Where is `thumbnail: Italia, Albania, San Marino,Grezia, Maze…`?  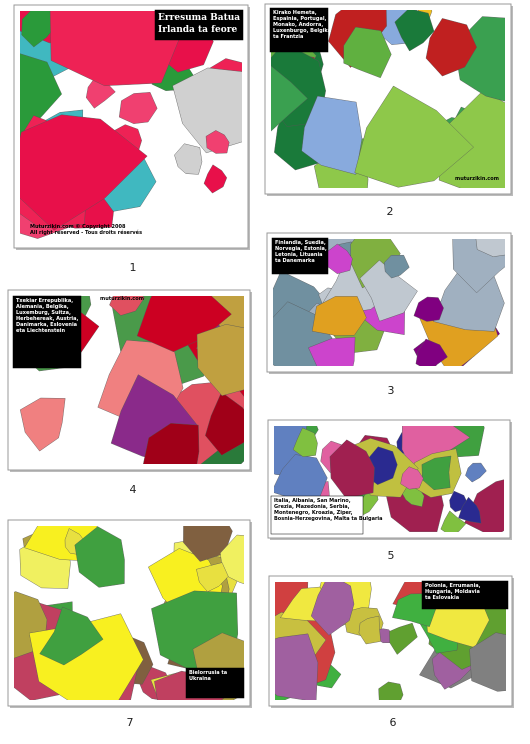 thumbnail: Italia, Albania, San Marino,Grezia, Maze… is located at coordinates (390, 468).